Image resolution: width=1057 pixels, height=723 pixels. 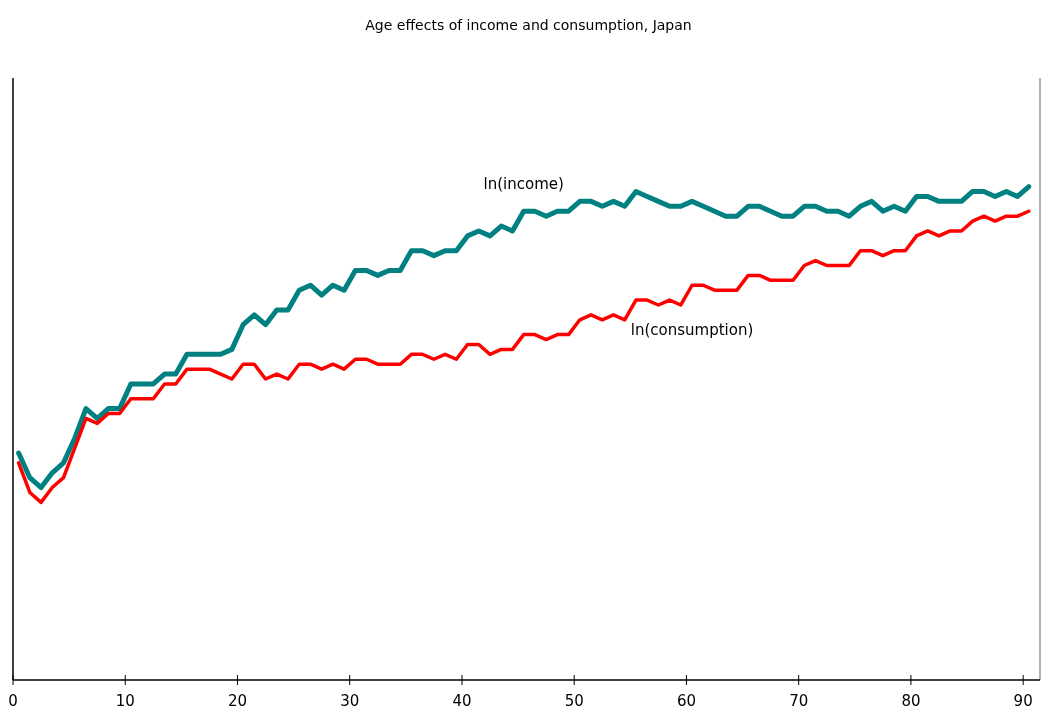 What do you see at coordinates (523, 184) in the screenshot?
I see `series-label: ln(income)` at bounding box center [523, 184].